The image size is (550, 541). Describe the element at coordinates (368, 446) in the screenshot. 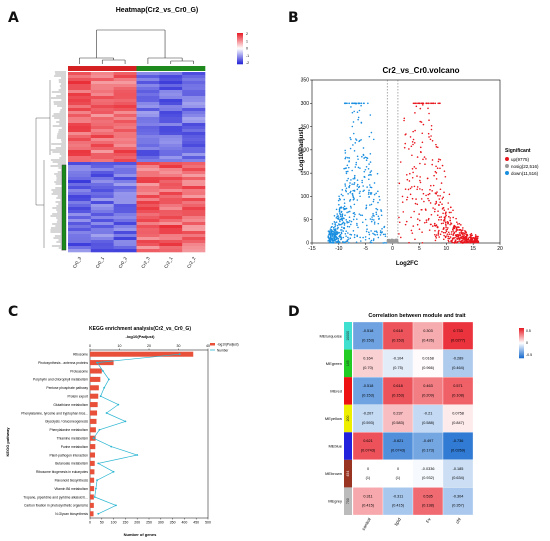

I see `correlation-cell` at that location.